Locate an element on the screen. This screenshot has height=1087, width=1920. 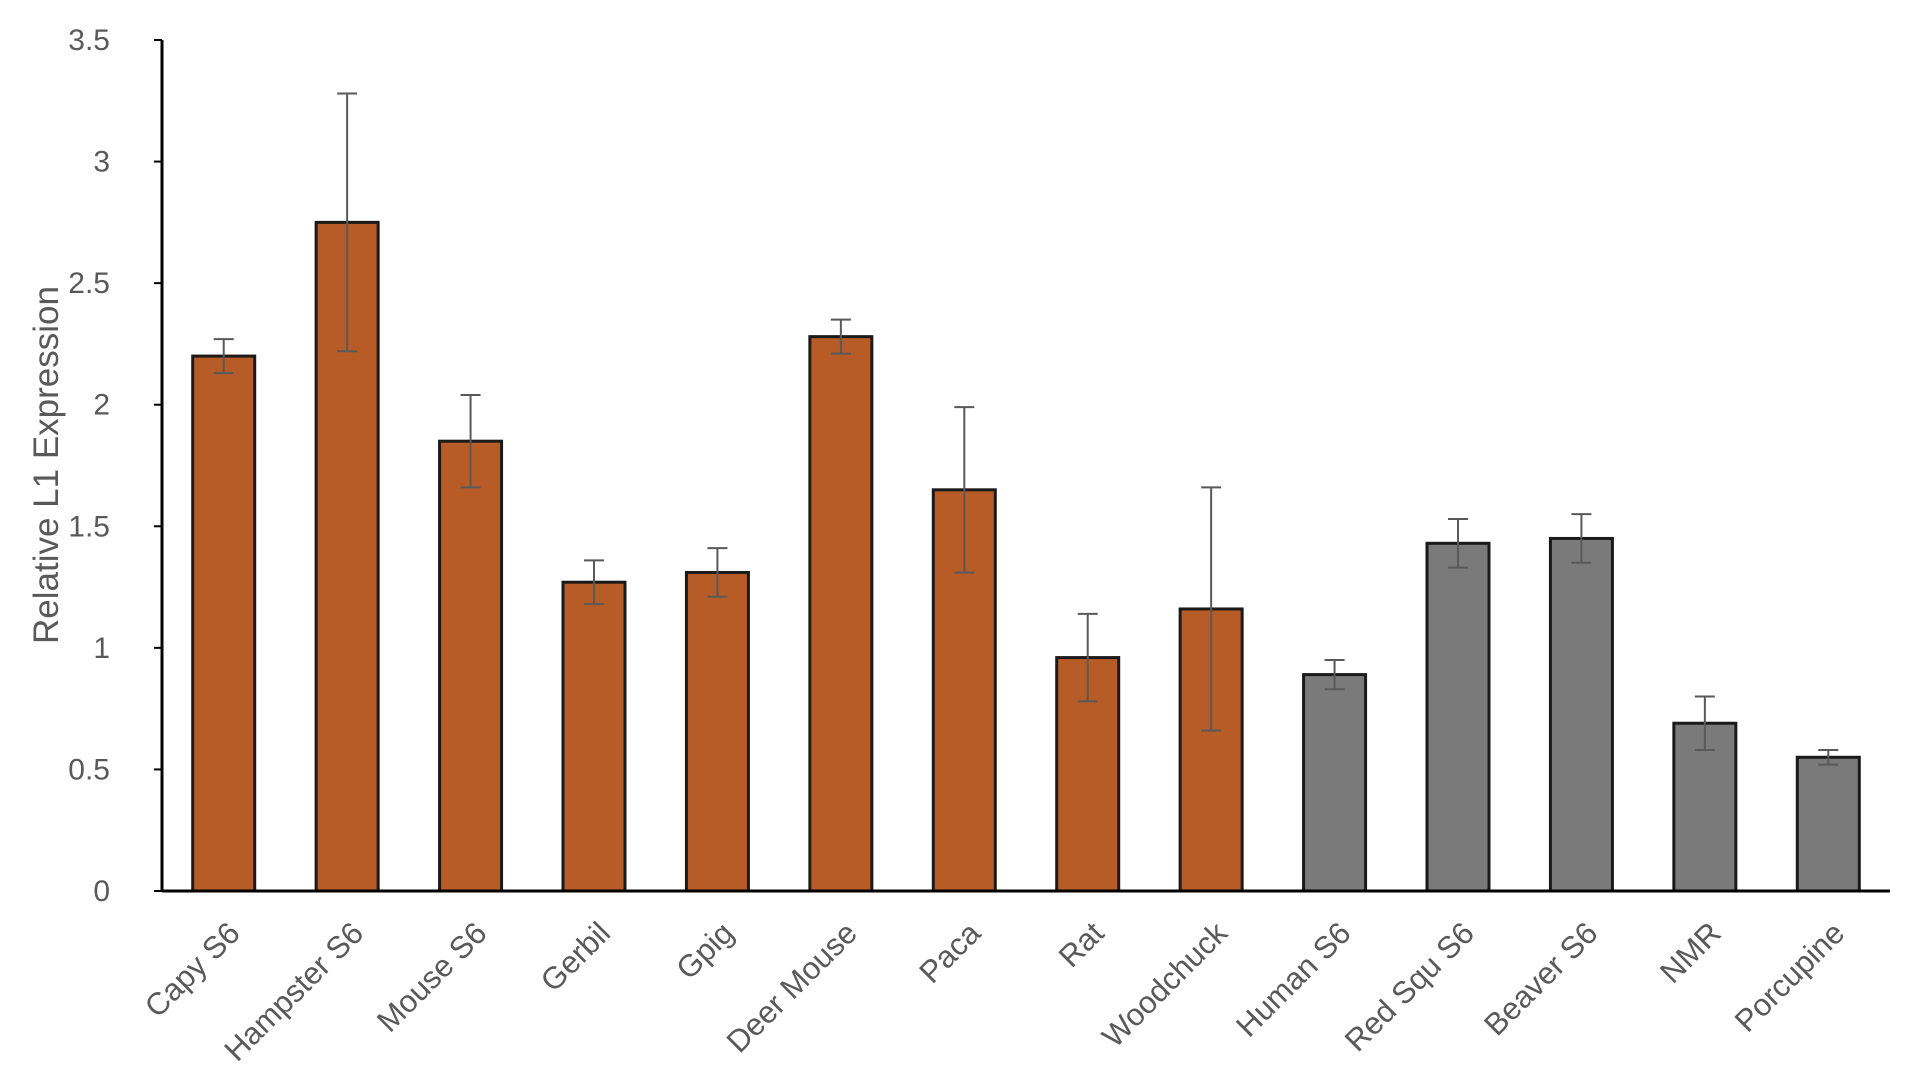
bar-deer-mouse is located at coordinates (841, 614).